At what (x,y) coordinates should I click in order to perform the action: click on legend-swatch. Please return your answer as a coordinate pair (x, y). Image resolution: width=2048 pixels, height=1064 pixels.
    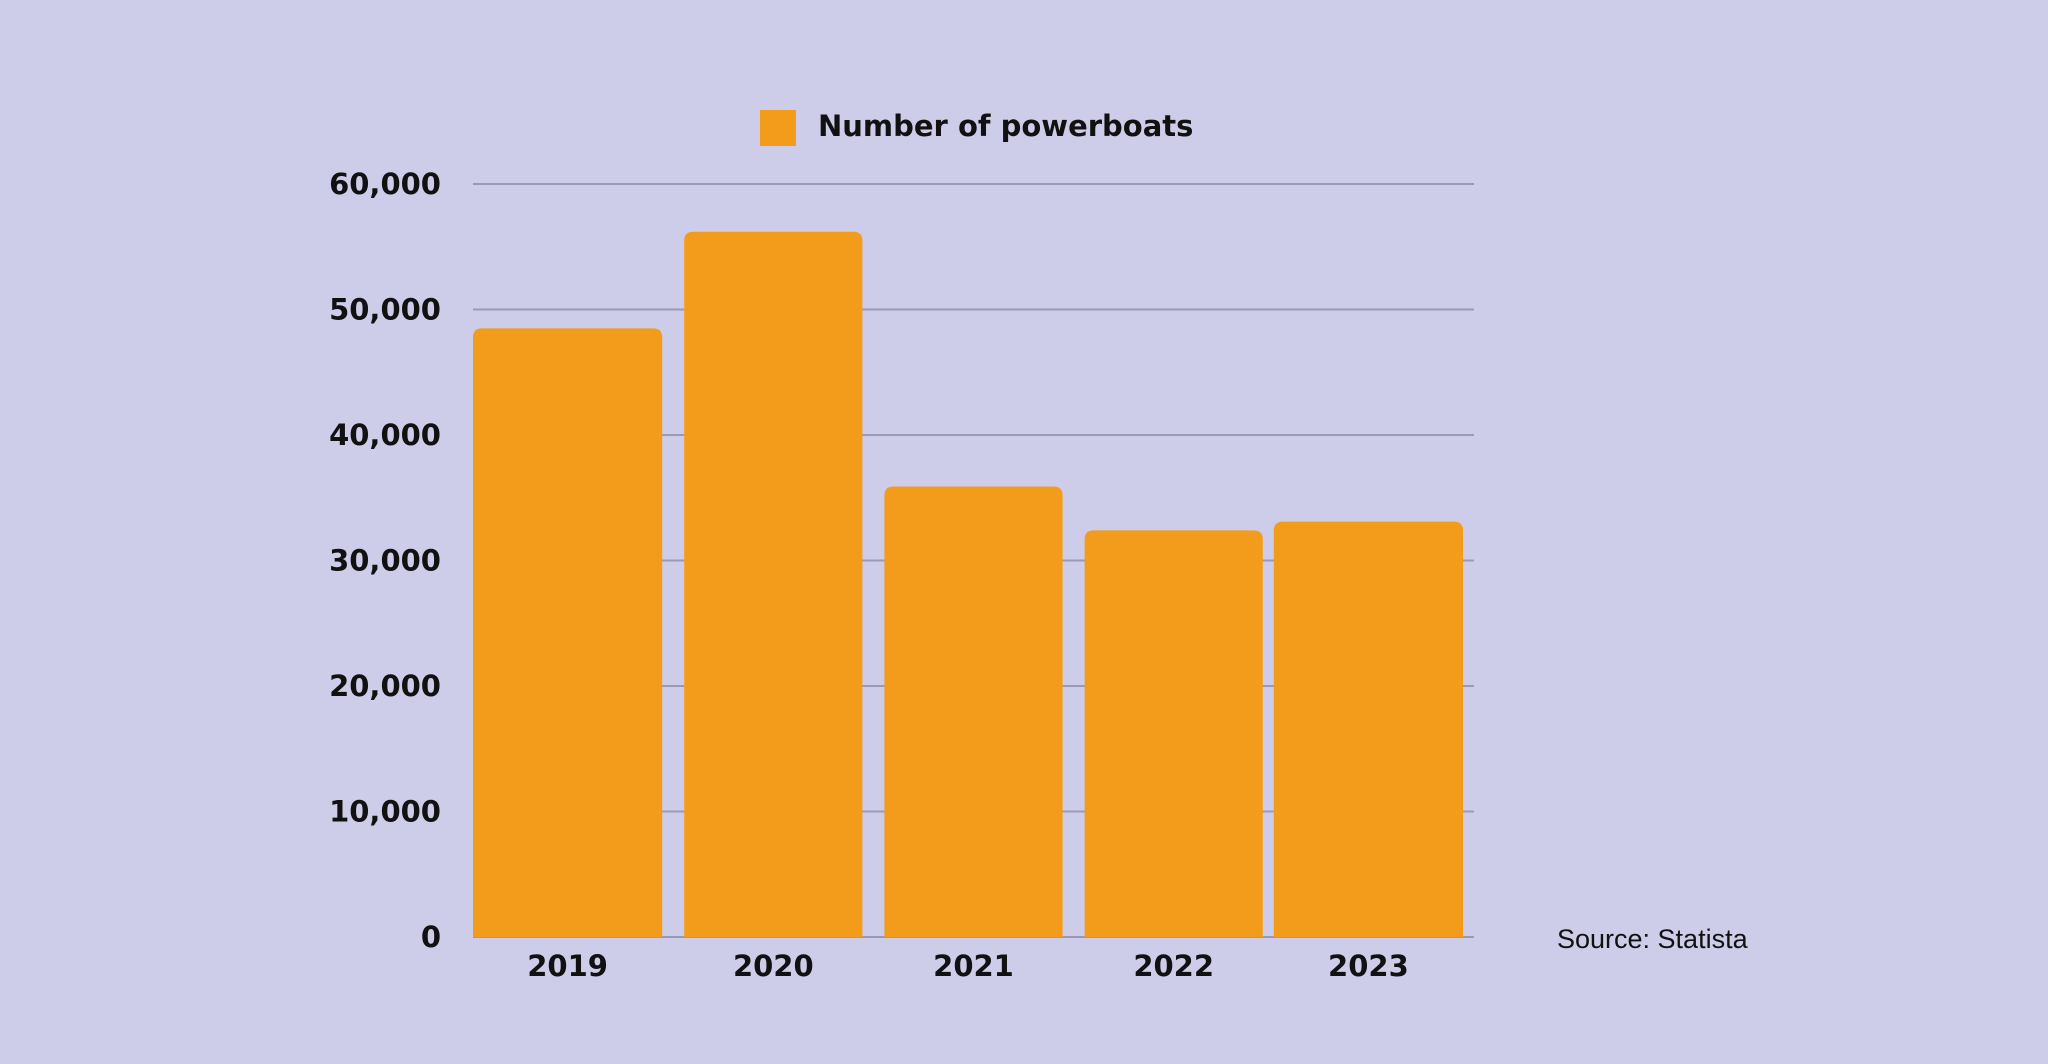
    Looking at the image, I should click on (778, 128).